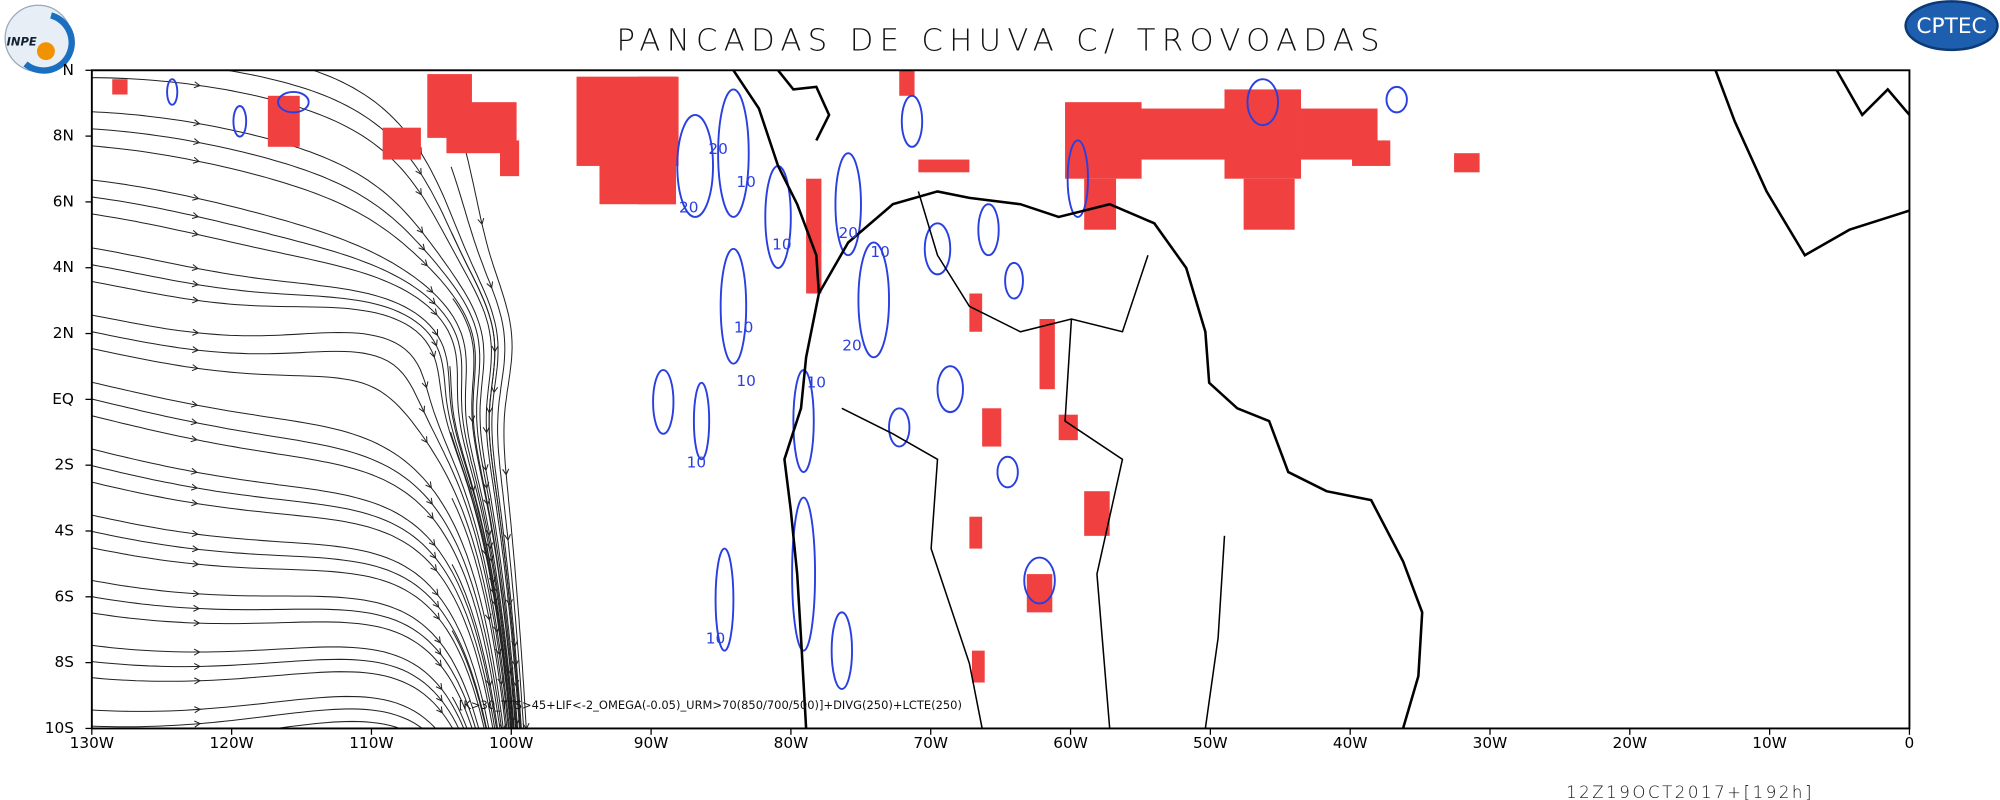  Describe the element at coordinates (63, 201) in the screenshot. I see `lat-label: 6N` at that location.